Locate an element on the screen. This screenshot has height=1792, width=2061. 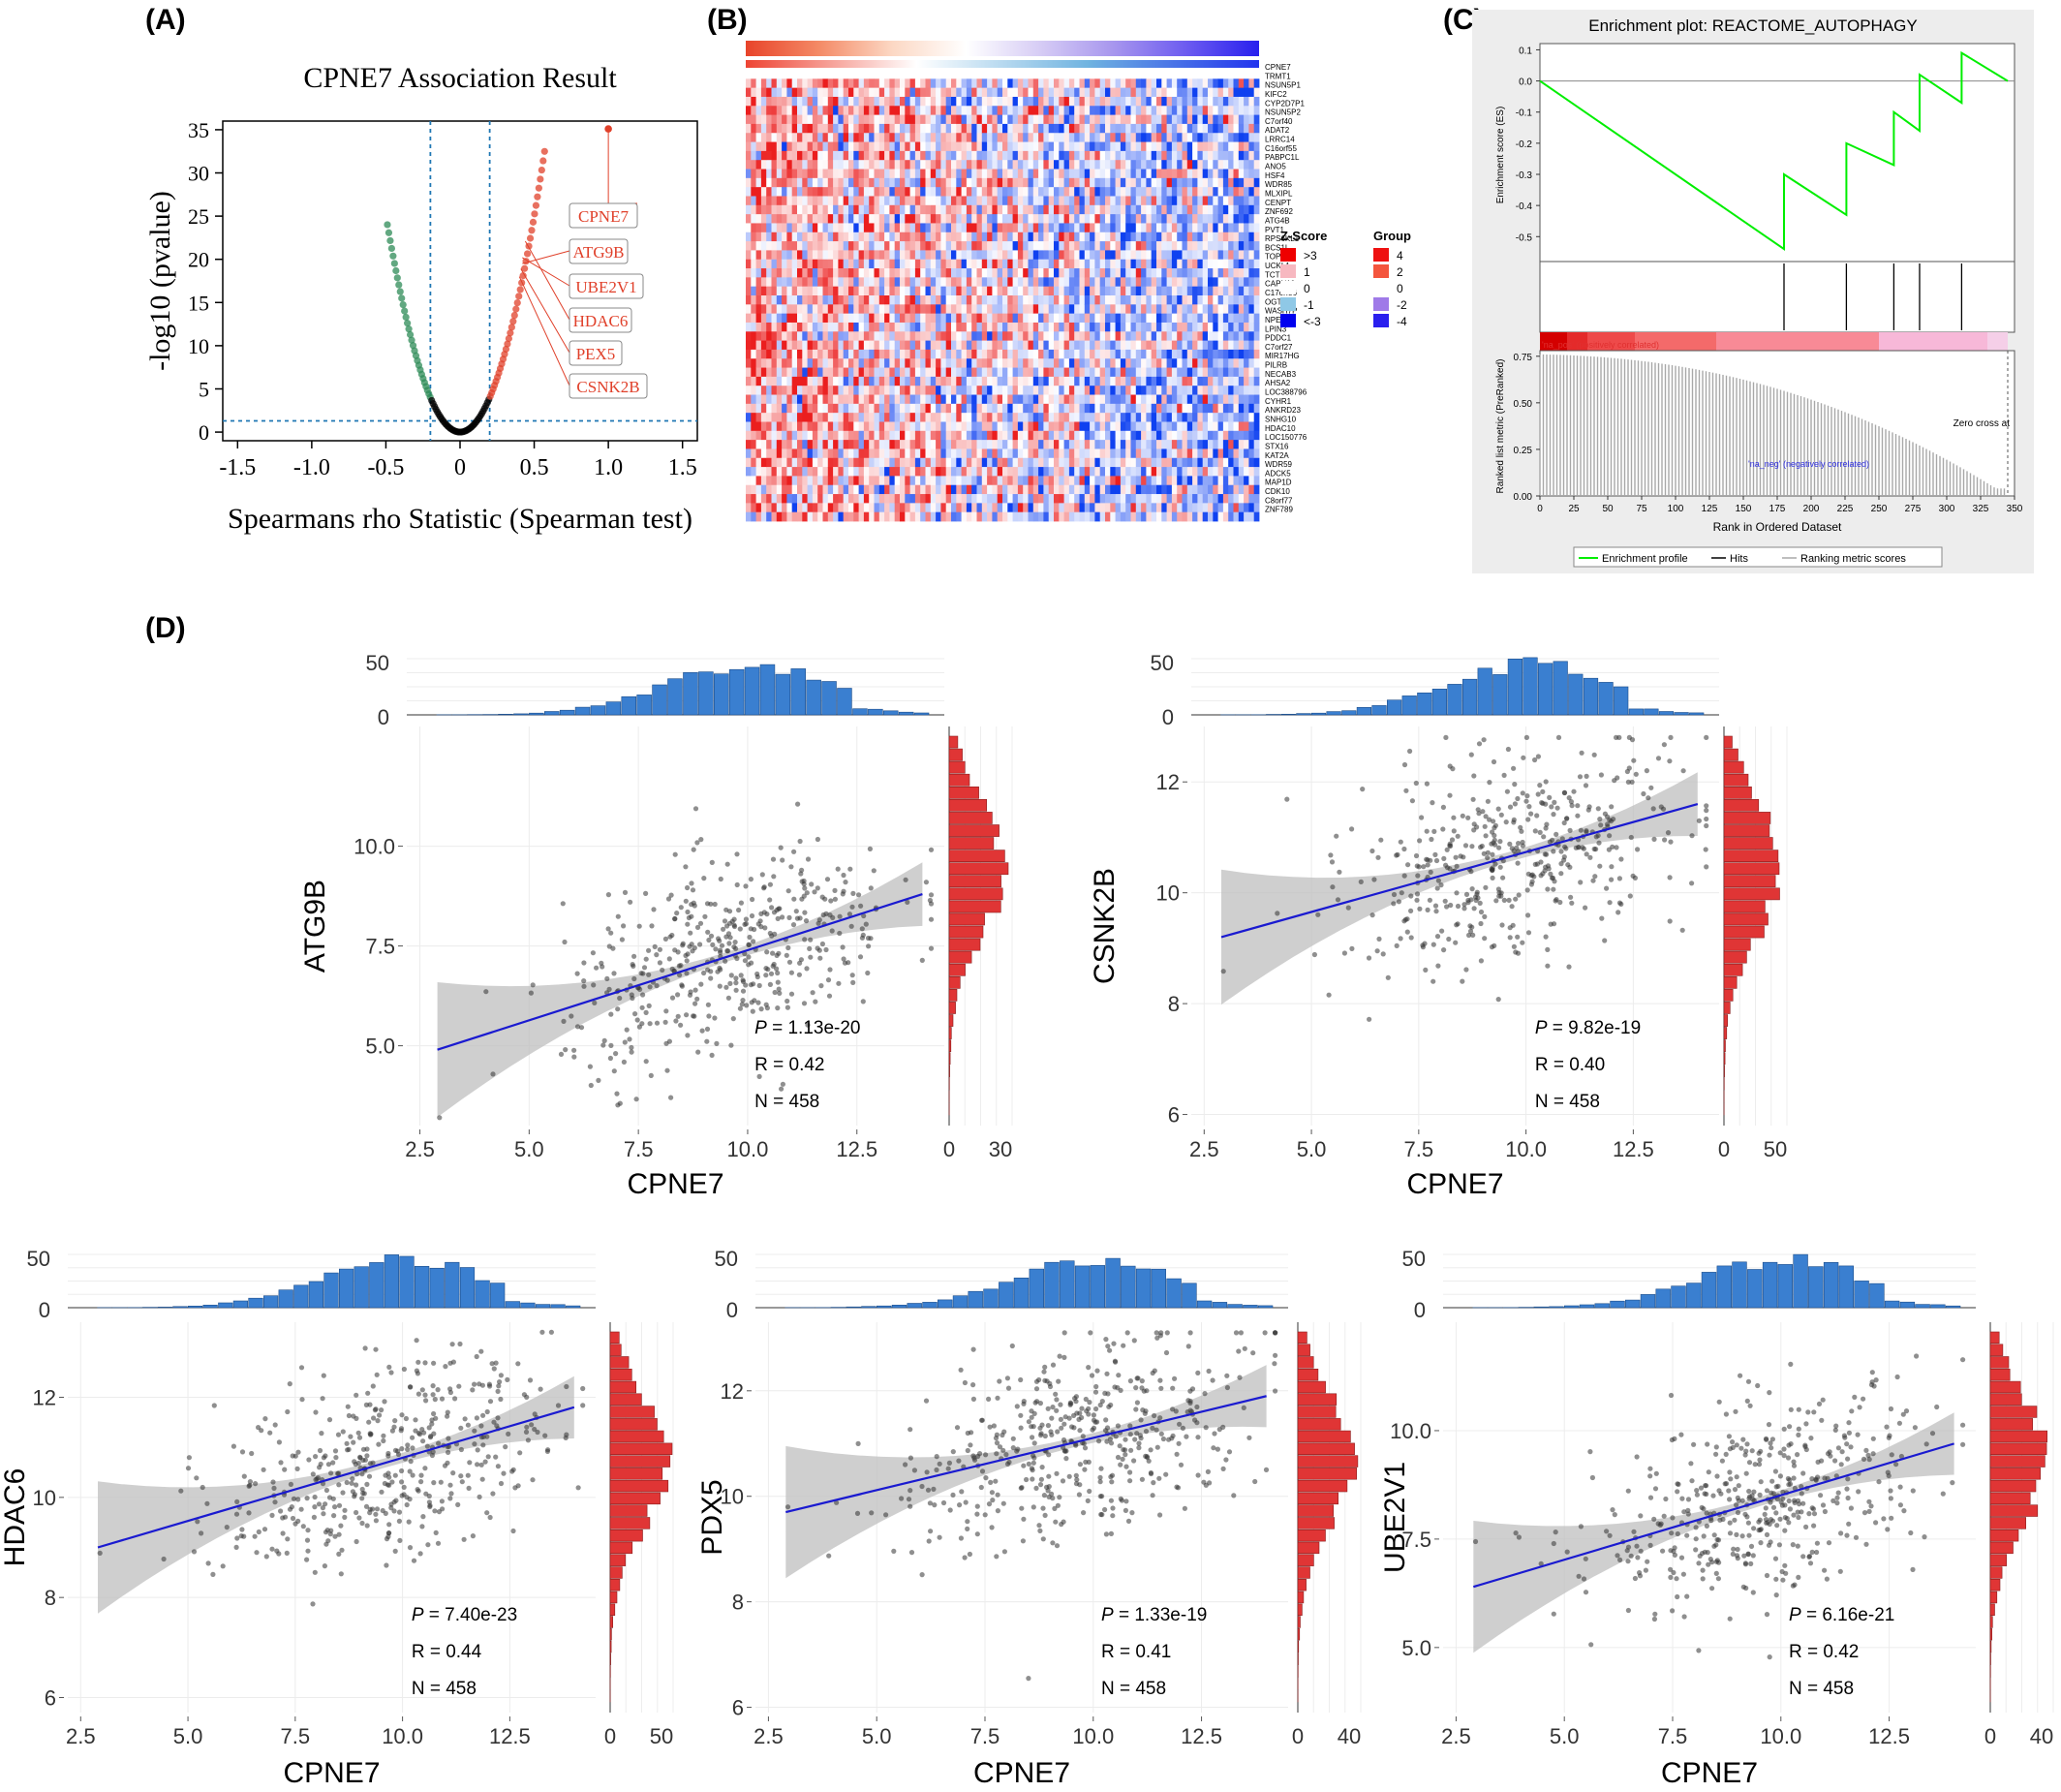
panel-label-d: (D) is located at coordinates (166, 628).